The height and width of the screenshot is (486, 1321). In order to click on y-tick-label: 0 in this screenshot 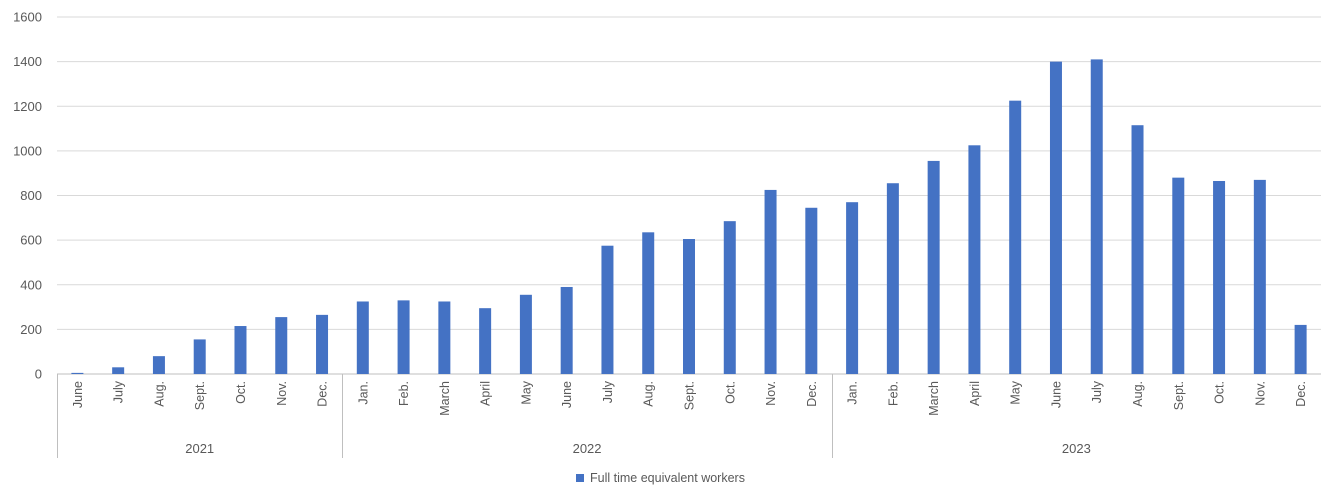, I will do `click(38, 374)`.